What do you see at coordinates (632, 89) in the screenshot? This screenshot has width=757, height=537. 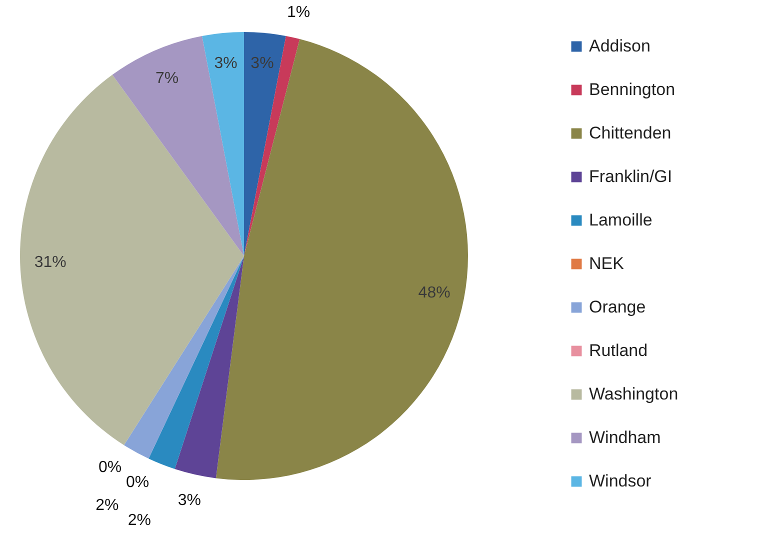 I see `legend-label: Bennington` at bounding box center [632, 89].